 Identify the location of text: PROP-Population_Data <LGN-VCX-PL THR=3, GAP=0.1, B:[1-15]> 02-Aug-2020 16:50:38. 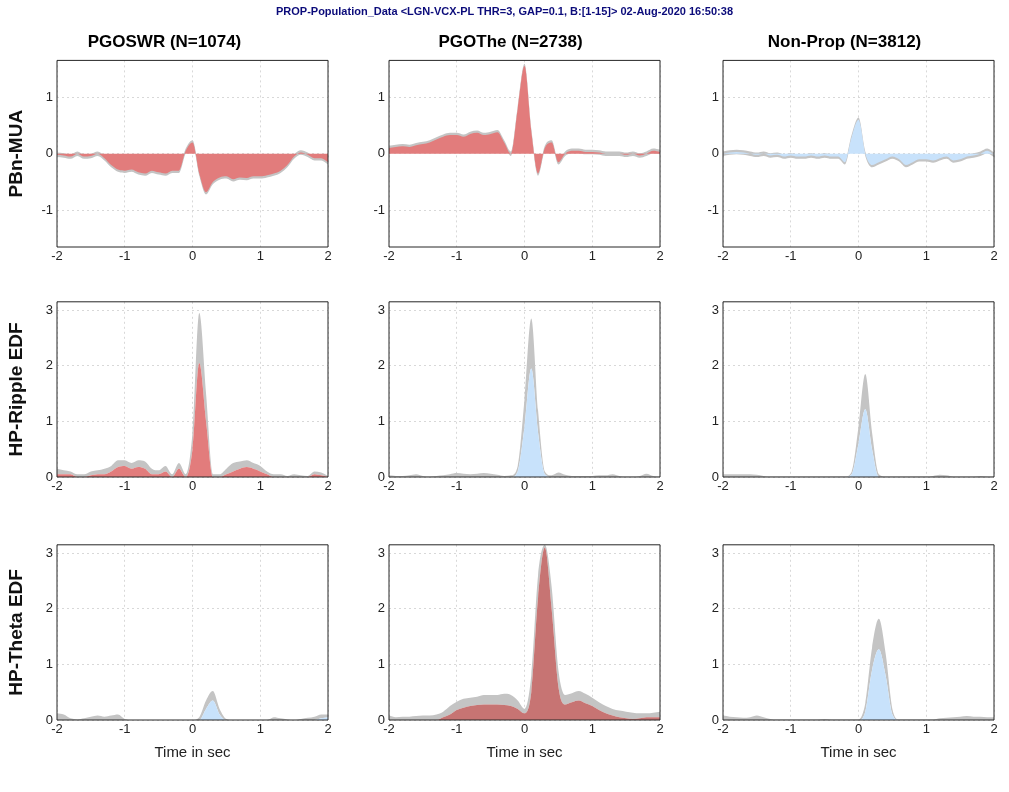
(504, 11).